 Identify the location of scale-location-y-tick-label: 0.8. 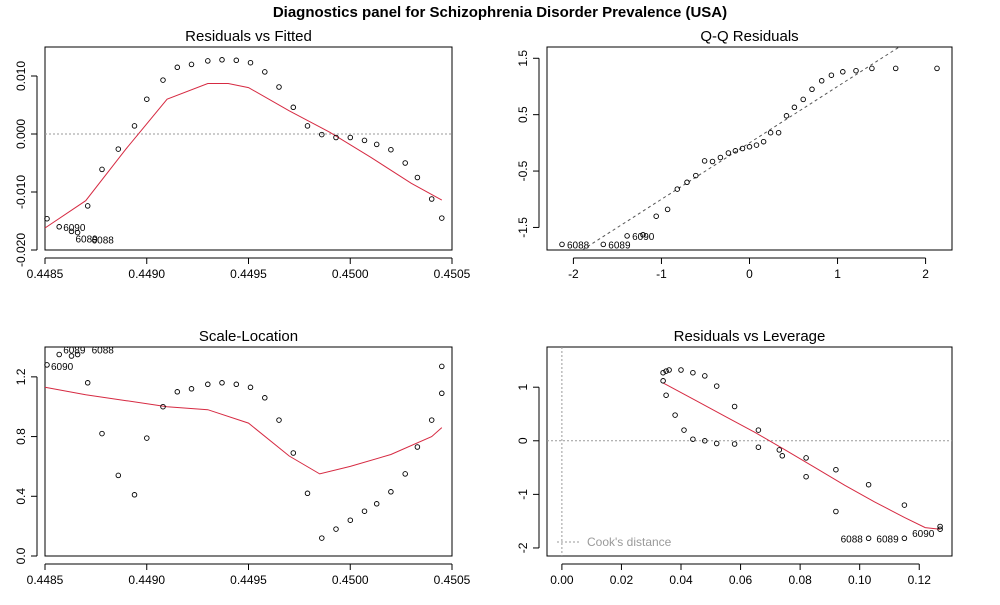
(21, 436).